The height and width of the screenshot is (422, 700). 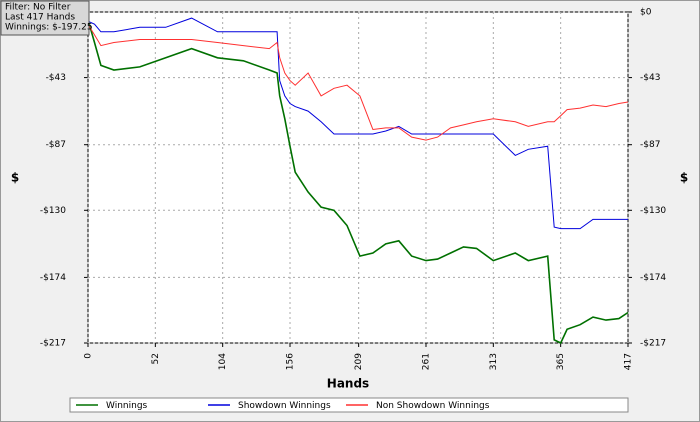 I want to click on y2-tick-label: -$174, so click(x=653, y=278).